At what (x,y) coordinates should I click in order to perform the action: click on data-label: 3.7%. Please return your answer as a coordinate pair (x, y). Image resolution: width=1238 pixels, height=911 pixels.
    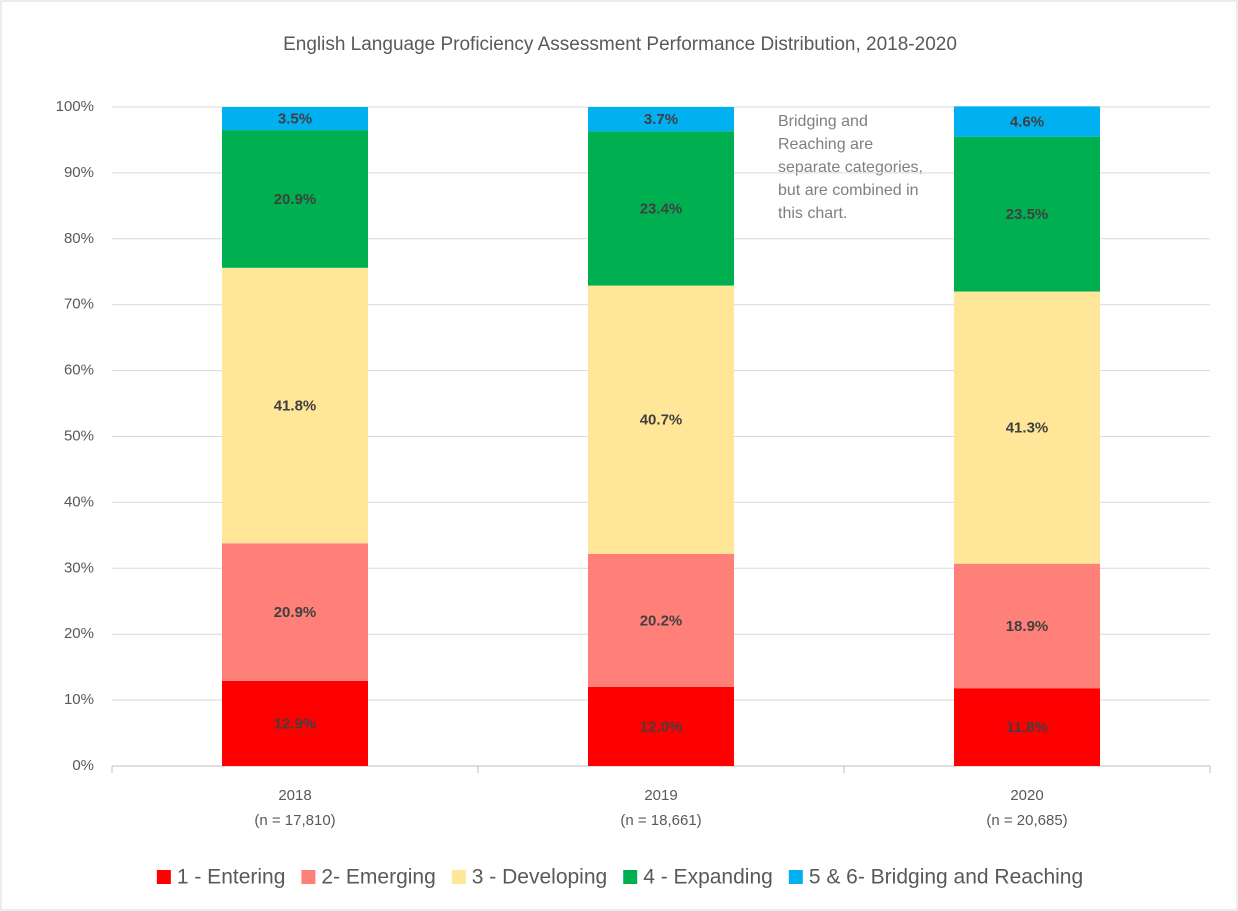
    Looking at the image, I should click on (661, 119).